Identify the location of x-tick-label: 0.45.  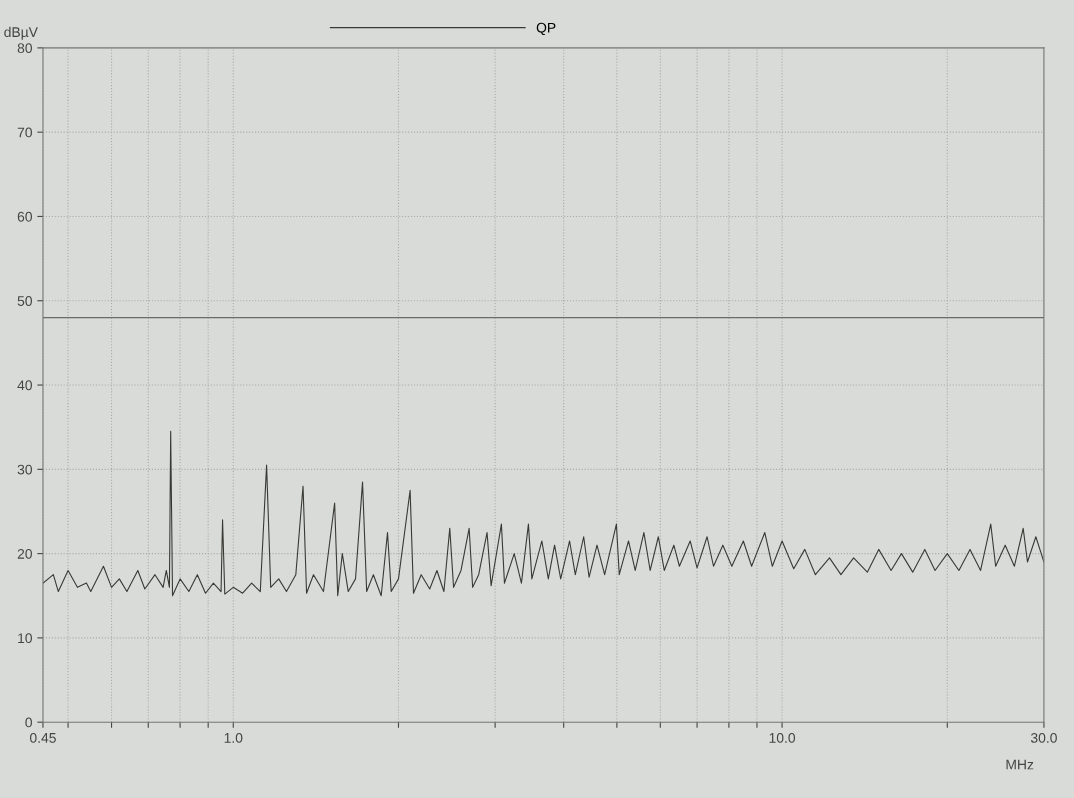
(42, 737).